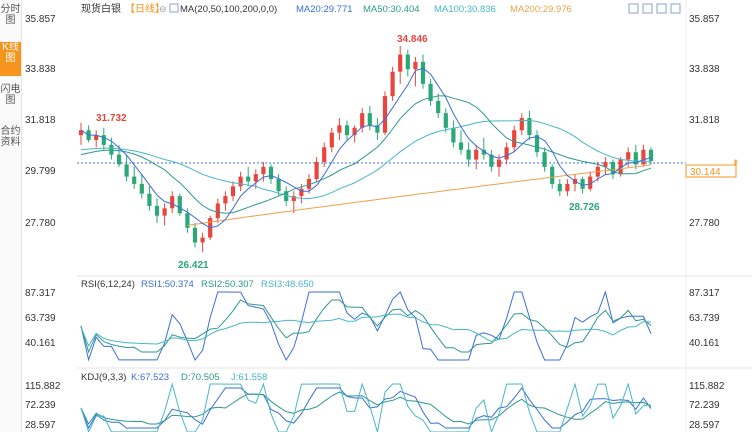  What do you see at coordinates (40, 19) in the screenshot?
I see `price-tick-left: 35.857` at bounding box center [40, 19].